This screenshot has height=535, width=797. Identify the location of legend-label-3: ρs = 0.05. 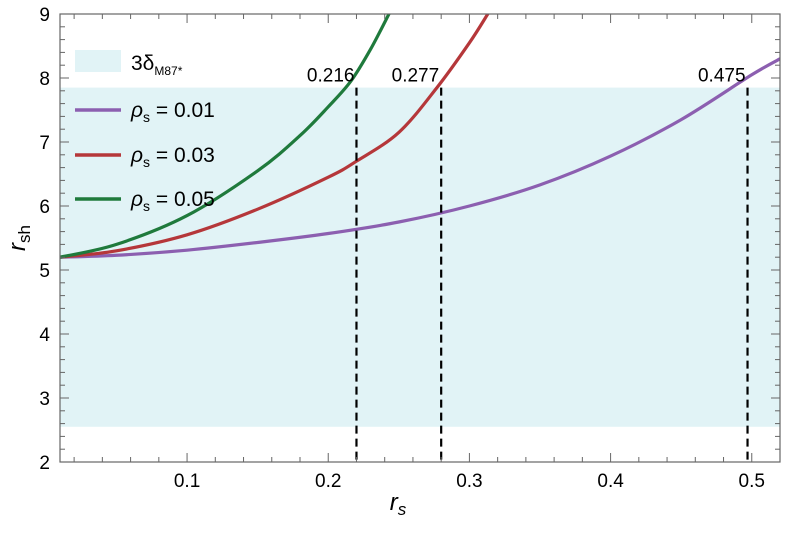
(172, 201).